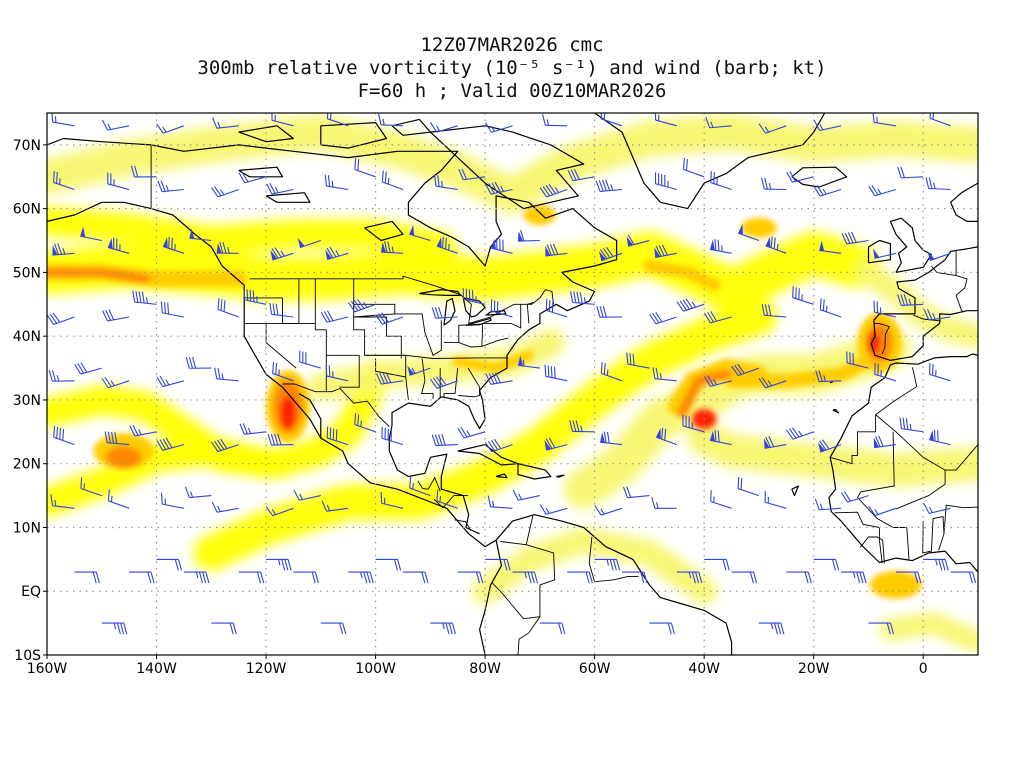  Describe the element at coordinates (266, 669) in the screenshot. I see `lon-label: 120W` at that location.